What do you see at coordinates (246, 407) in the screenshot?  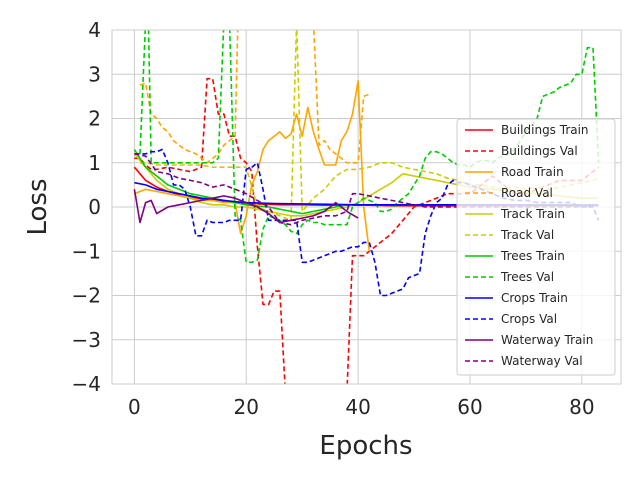 I see `x-tick-label: 20` at bounding box center [246, 407].